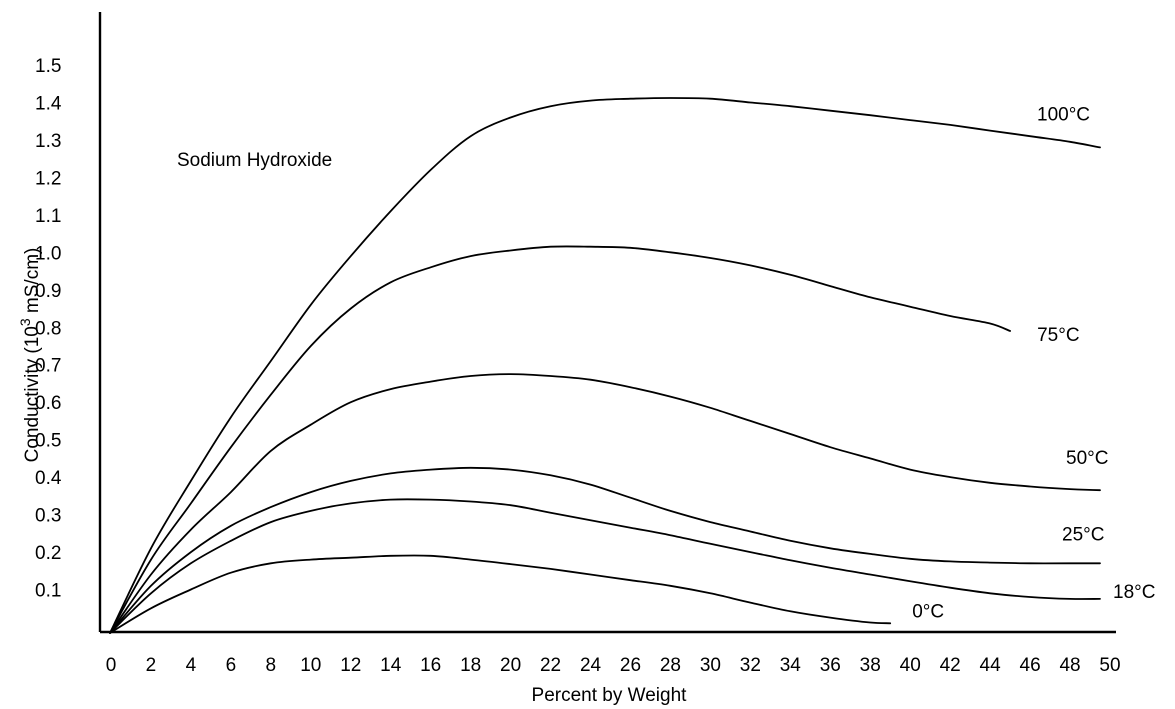 Image resolution: width=1175 pixels, height=709 pixels. Describe the element at coordinates (48, 516) in the screenshot. I see `y-tick-label: 0.3` at that location.